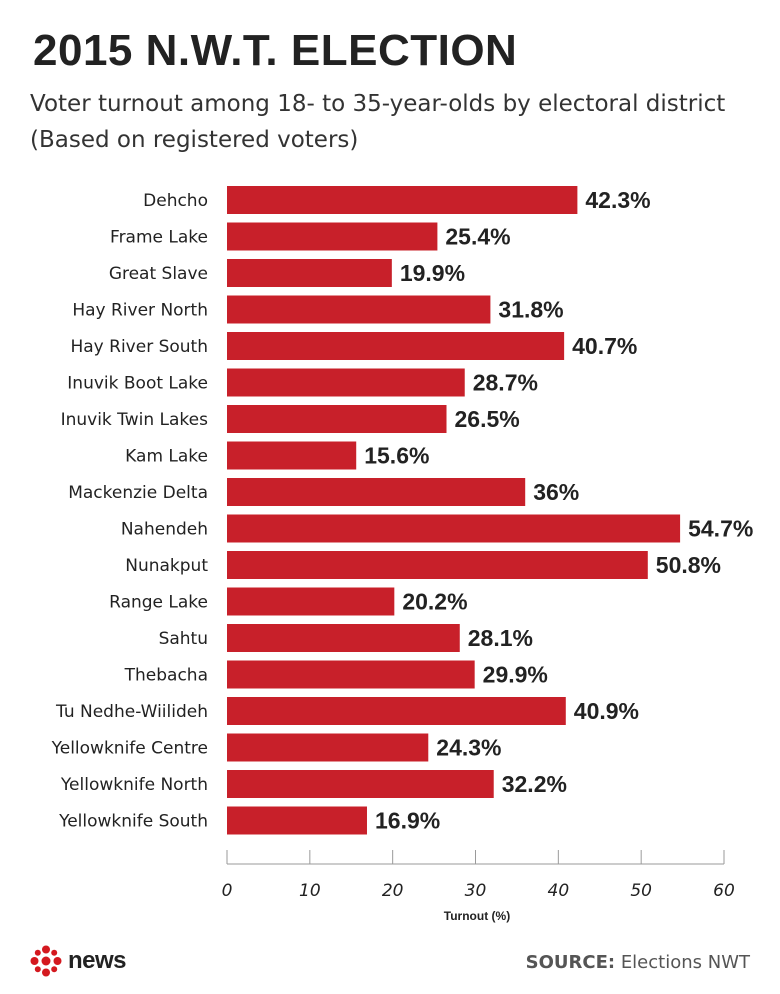 This screenshot has width=780, height=994. I want to click on category-label: Range Lake, so click(158, 603).